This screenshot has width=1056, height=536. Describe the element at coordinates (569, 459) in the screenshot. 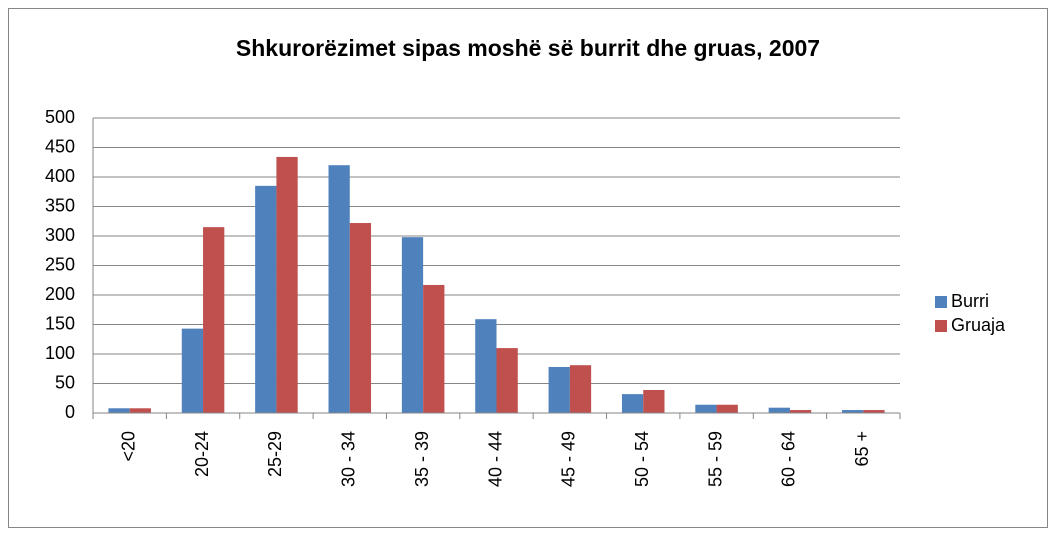

I see `x-tick-label: 45 - 49` at that location.